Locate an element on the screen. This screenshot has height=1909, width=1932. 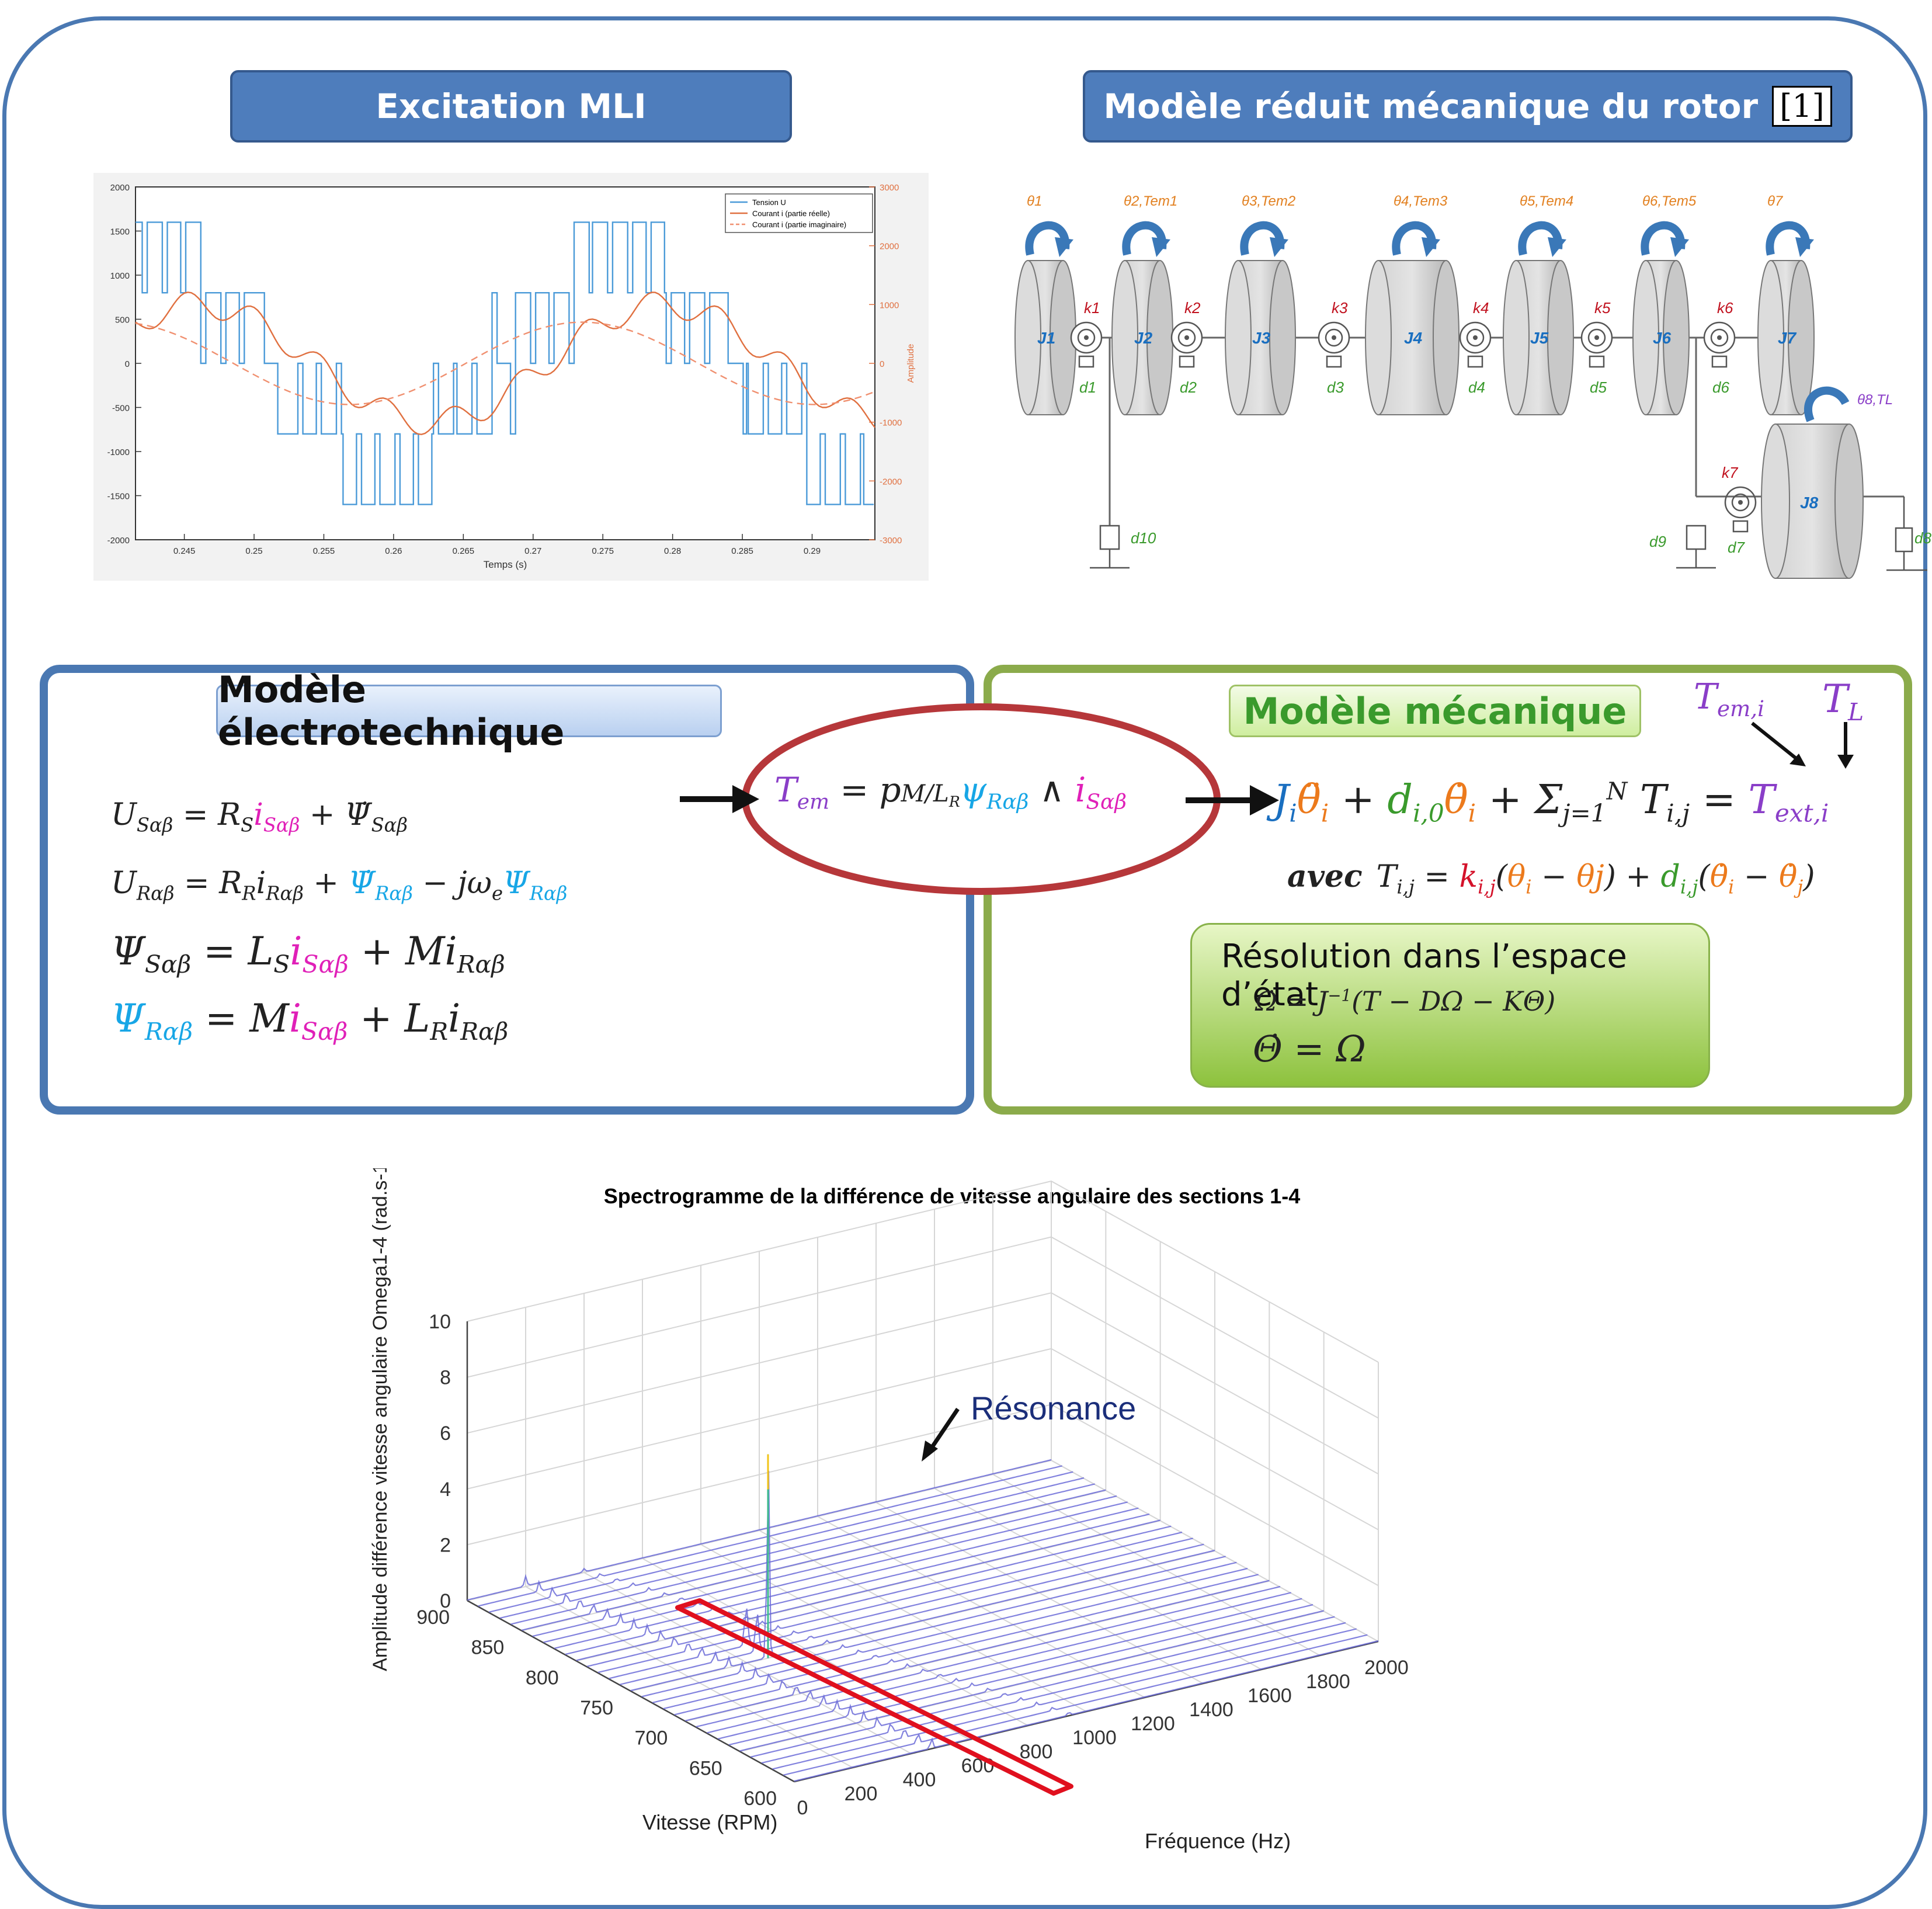
ground-damper-d8: d8 is located at coordinates (1908, 534).